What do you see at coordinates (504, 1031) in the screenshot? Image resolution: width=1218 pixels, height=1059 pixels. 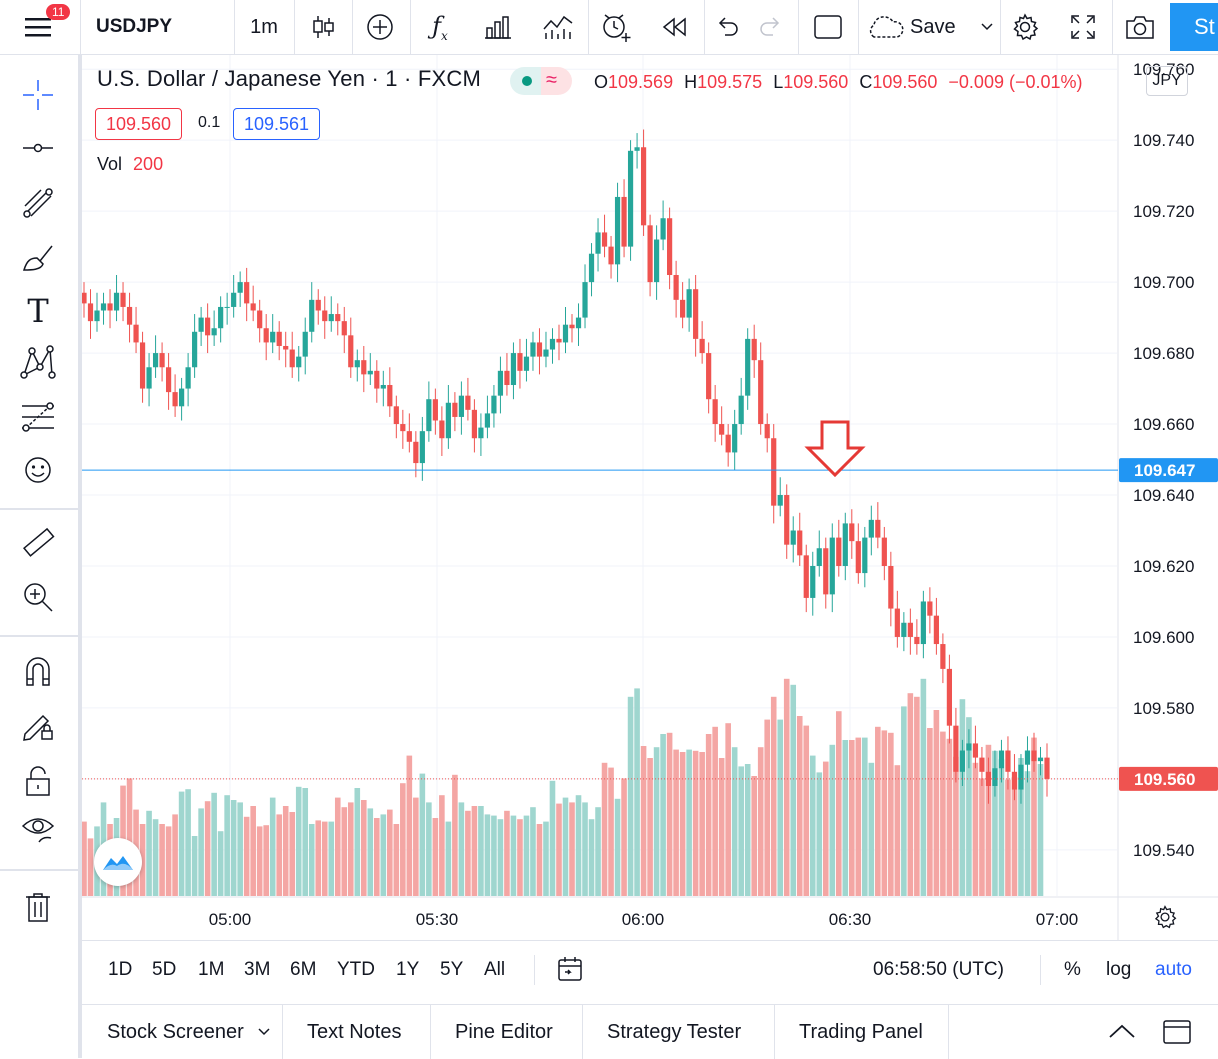 I see `tab-pine-editor: Pine Editor` at bounding box center [504, 1031].